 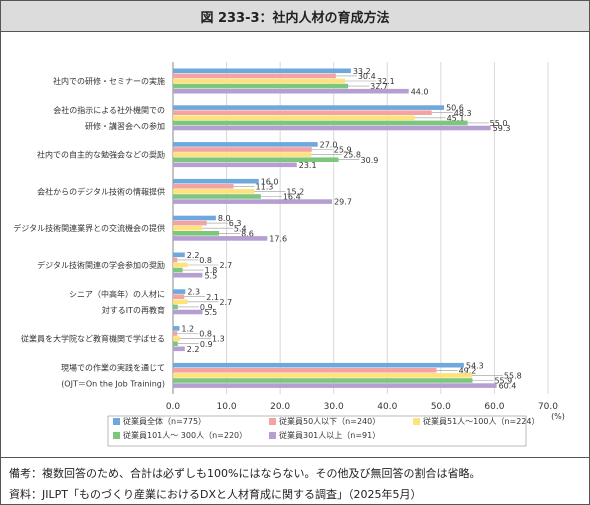 What do you see at coordinates (206, 344) in the screenshot?
I see `data-label: 0.9` at bounding box center [206, 344].